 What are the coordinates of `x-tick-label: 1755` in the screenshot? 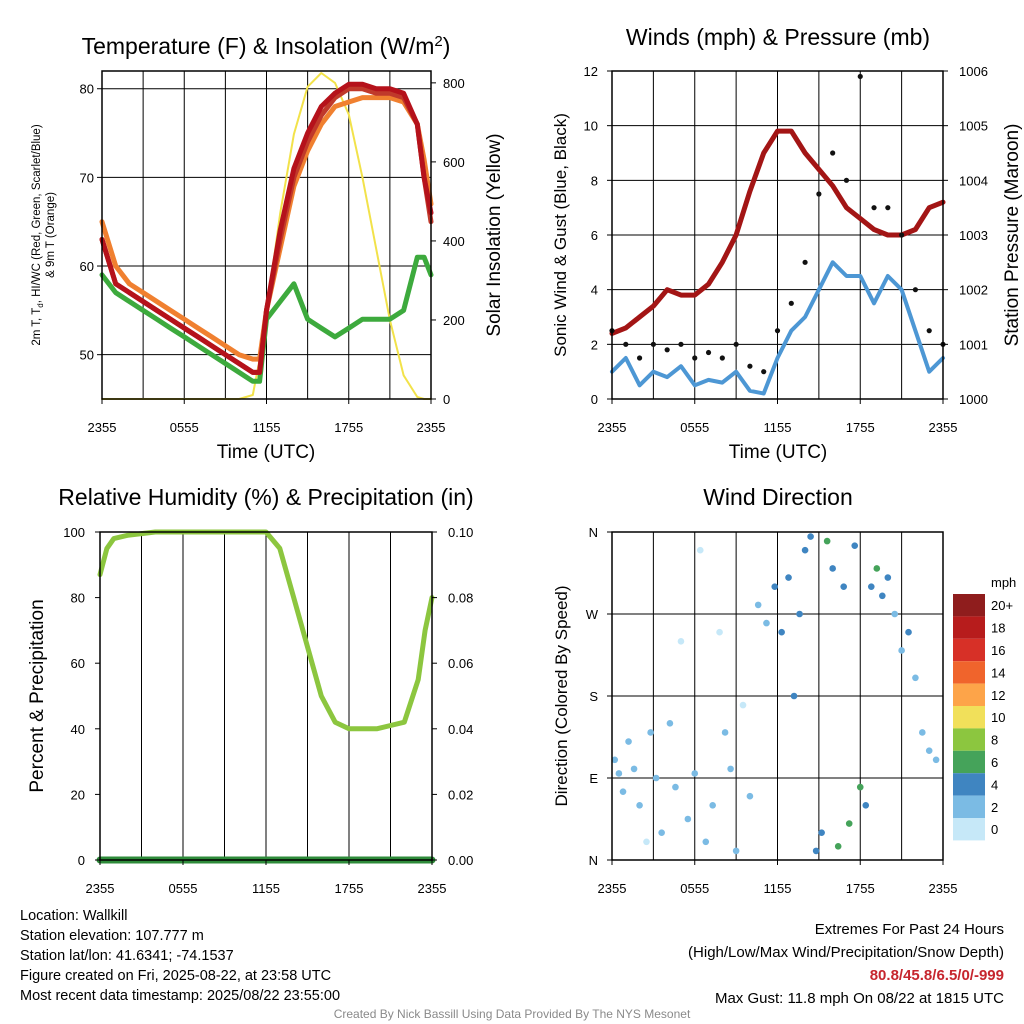 It's located at (860, 427).